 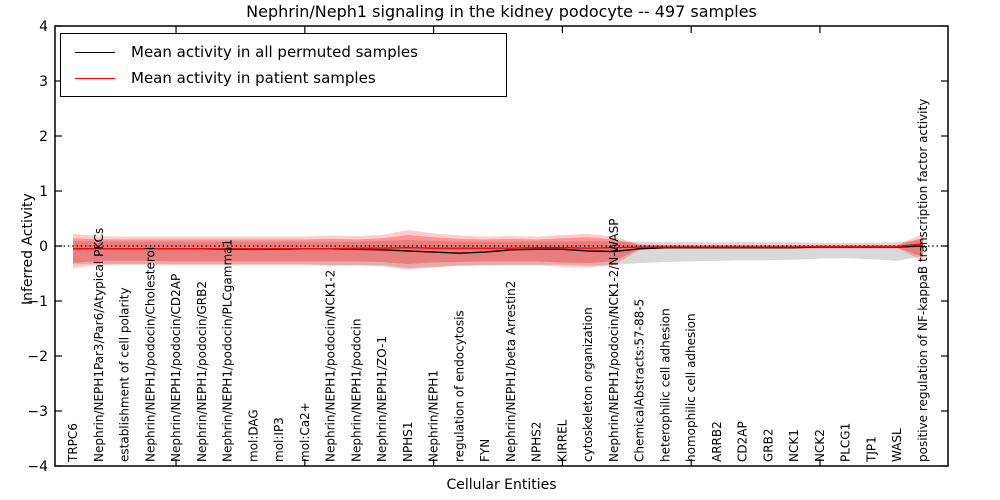 I want to click on legend-line-patient-icon, so click(x=95, y=78).